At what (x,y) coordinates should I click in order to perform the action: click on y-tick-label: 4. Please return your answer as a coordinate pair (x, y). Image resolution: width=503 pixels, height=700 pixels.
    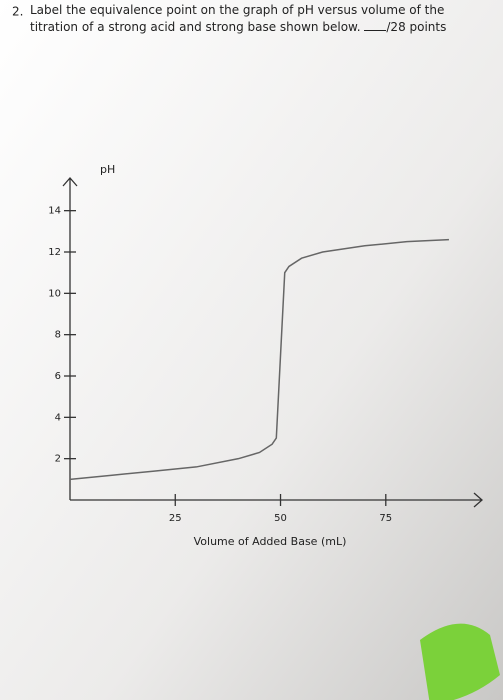
    Looking at the image, I should click on (58, 417).